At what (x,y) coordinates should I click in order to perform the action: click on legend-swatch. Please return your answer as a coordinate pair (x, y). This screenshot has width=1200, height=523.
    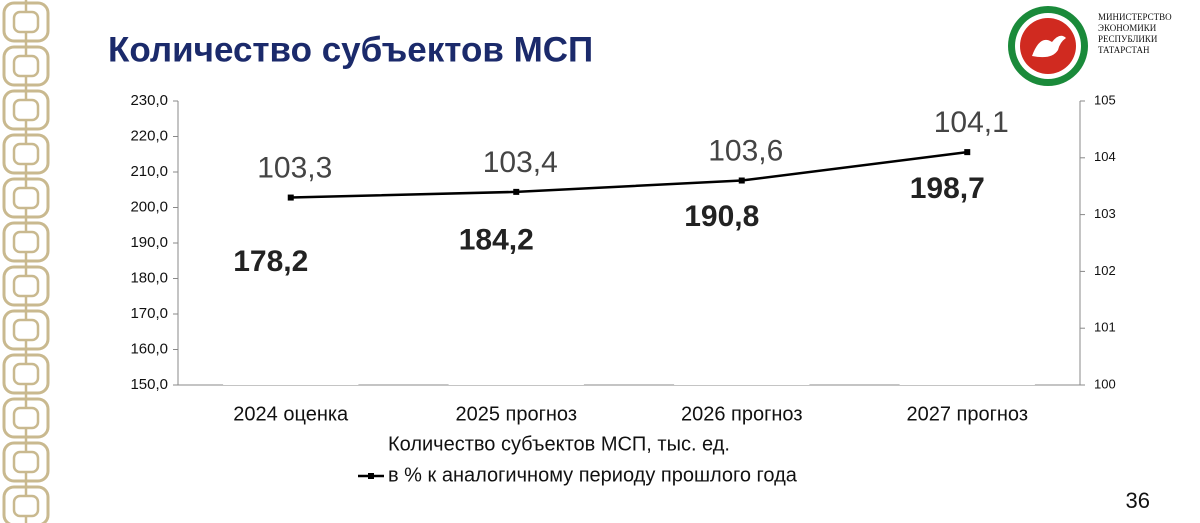
    Looking at the image, I should click on (376, 445).